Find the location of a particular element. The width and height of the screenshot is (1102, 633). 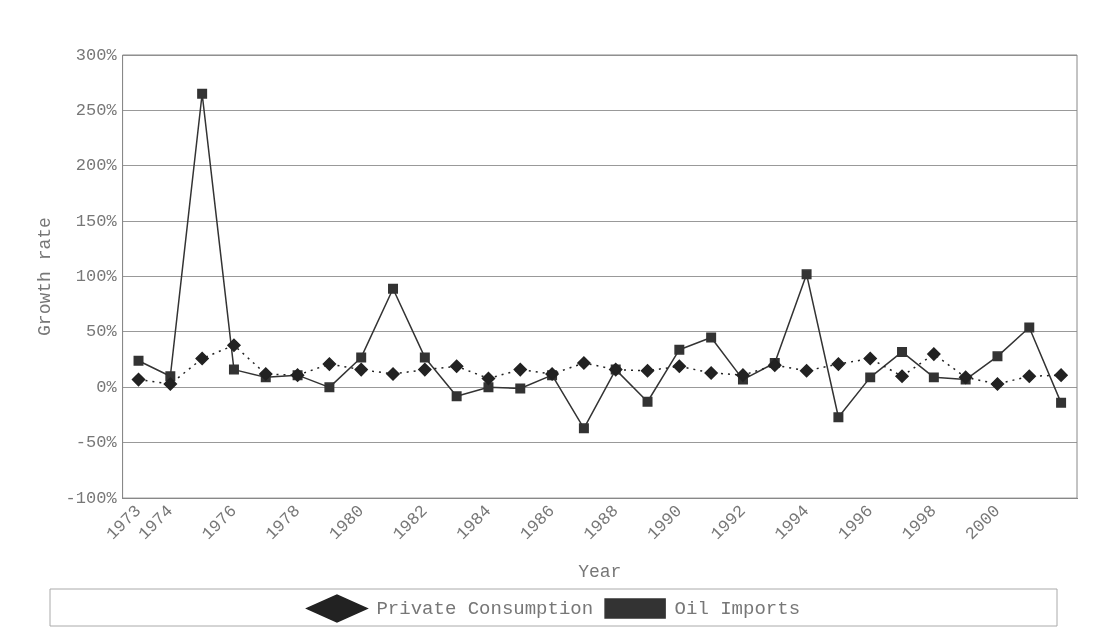

y-tick-label: 150% is located at coordinates (96, 221).